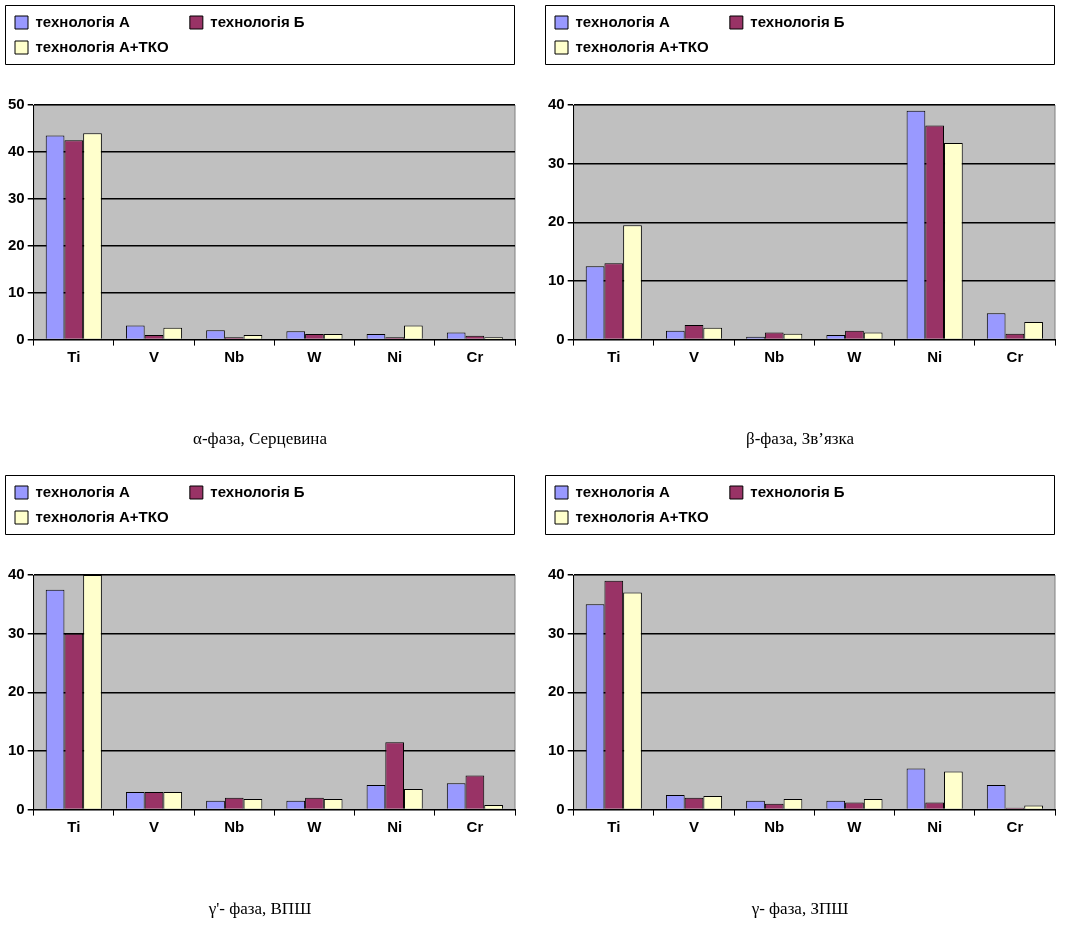  I want to click on y-tick-label: 50, so click(16, 104).